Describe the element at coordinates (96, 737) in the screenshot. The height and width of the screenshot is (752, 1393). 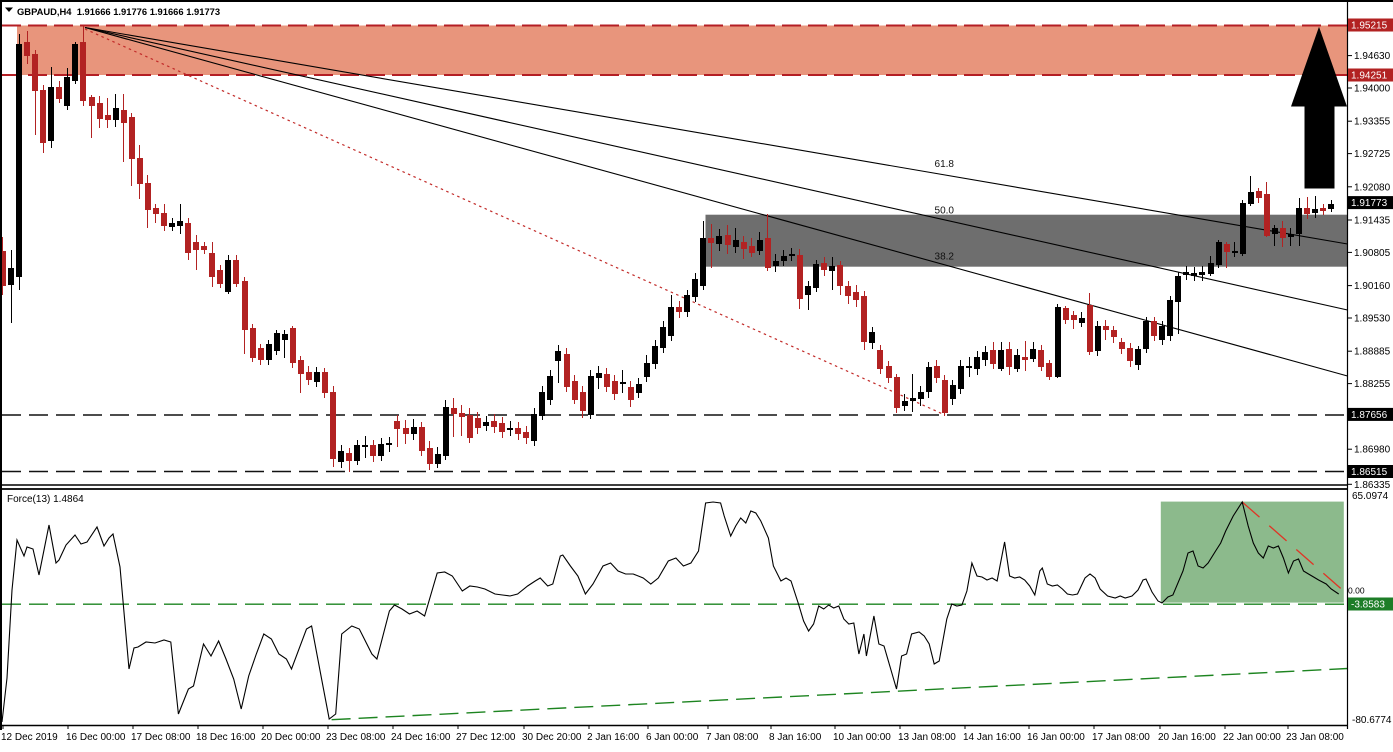
I see `svg-text: 16 Dec 00:00` at that location.